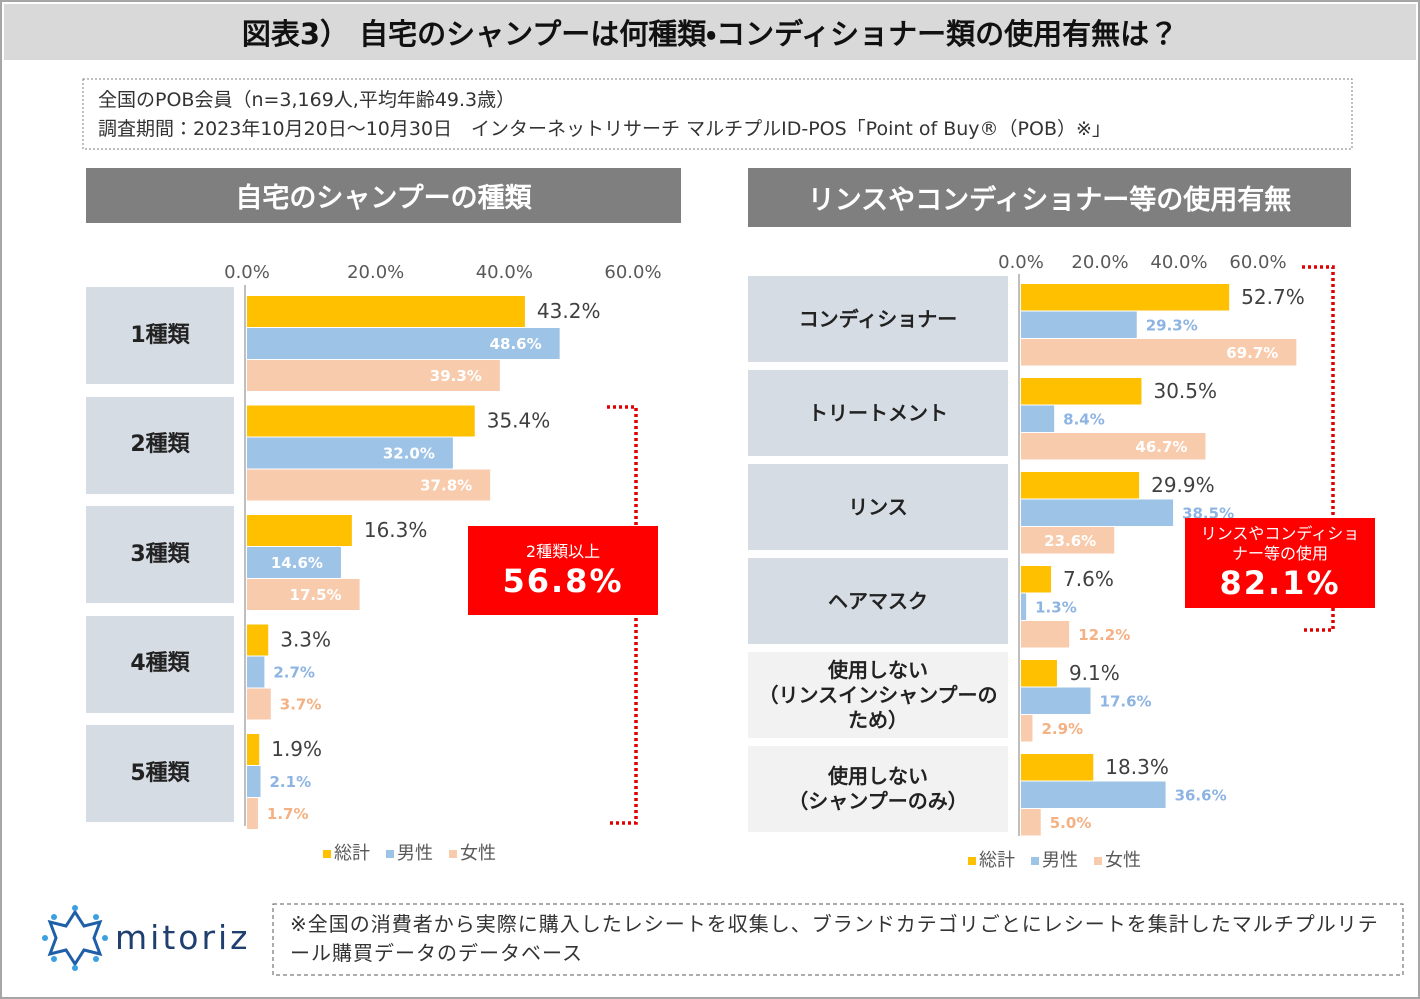 This screenshot has height=999, width=1420. I want to click on value-label: 29.3%, so click(1172, 325).